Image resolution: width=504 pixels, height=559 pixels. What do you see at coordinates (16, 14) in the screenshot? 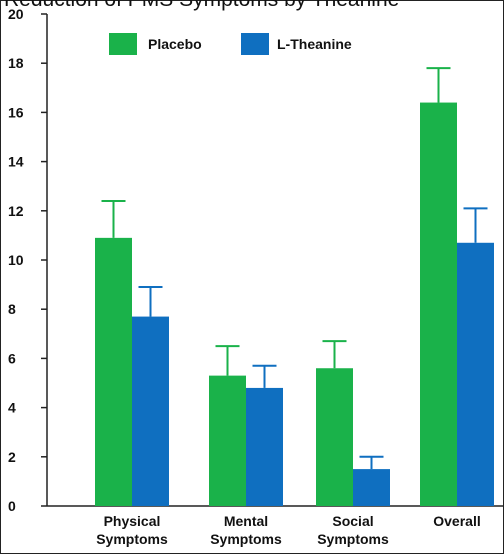
I see `y-tick-label: 20` at bounding box center [16, 14].